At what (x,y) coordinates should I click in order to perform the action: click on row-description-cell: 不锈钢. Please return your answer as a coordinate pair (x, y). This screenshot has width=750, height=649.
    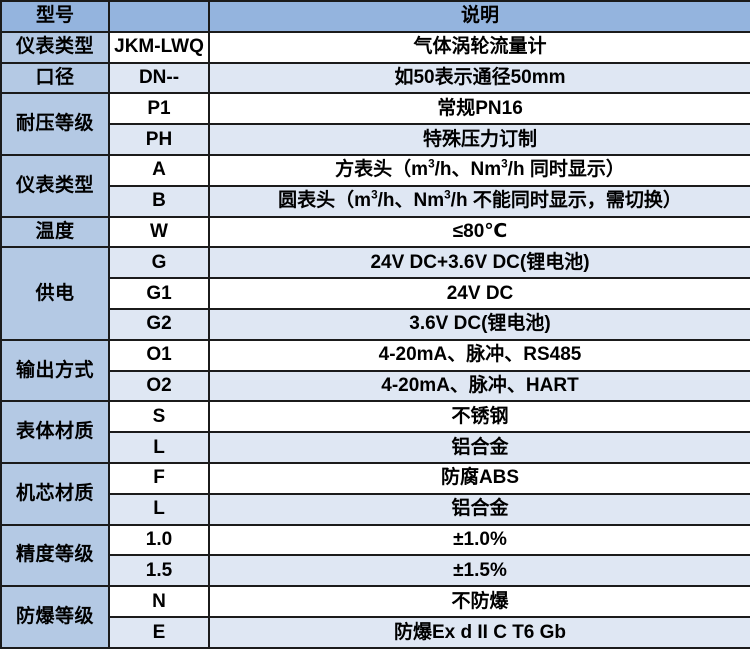
    Looking at the image, I should click on (479, 417).